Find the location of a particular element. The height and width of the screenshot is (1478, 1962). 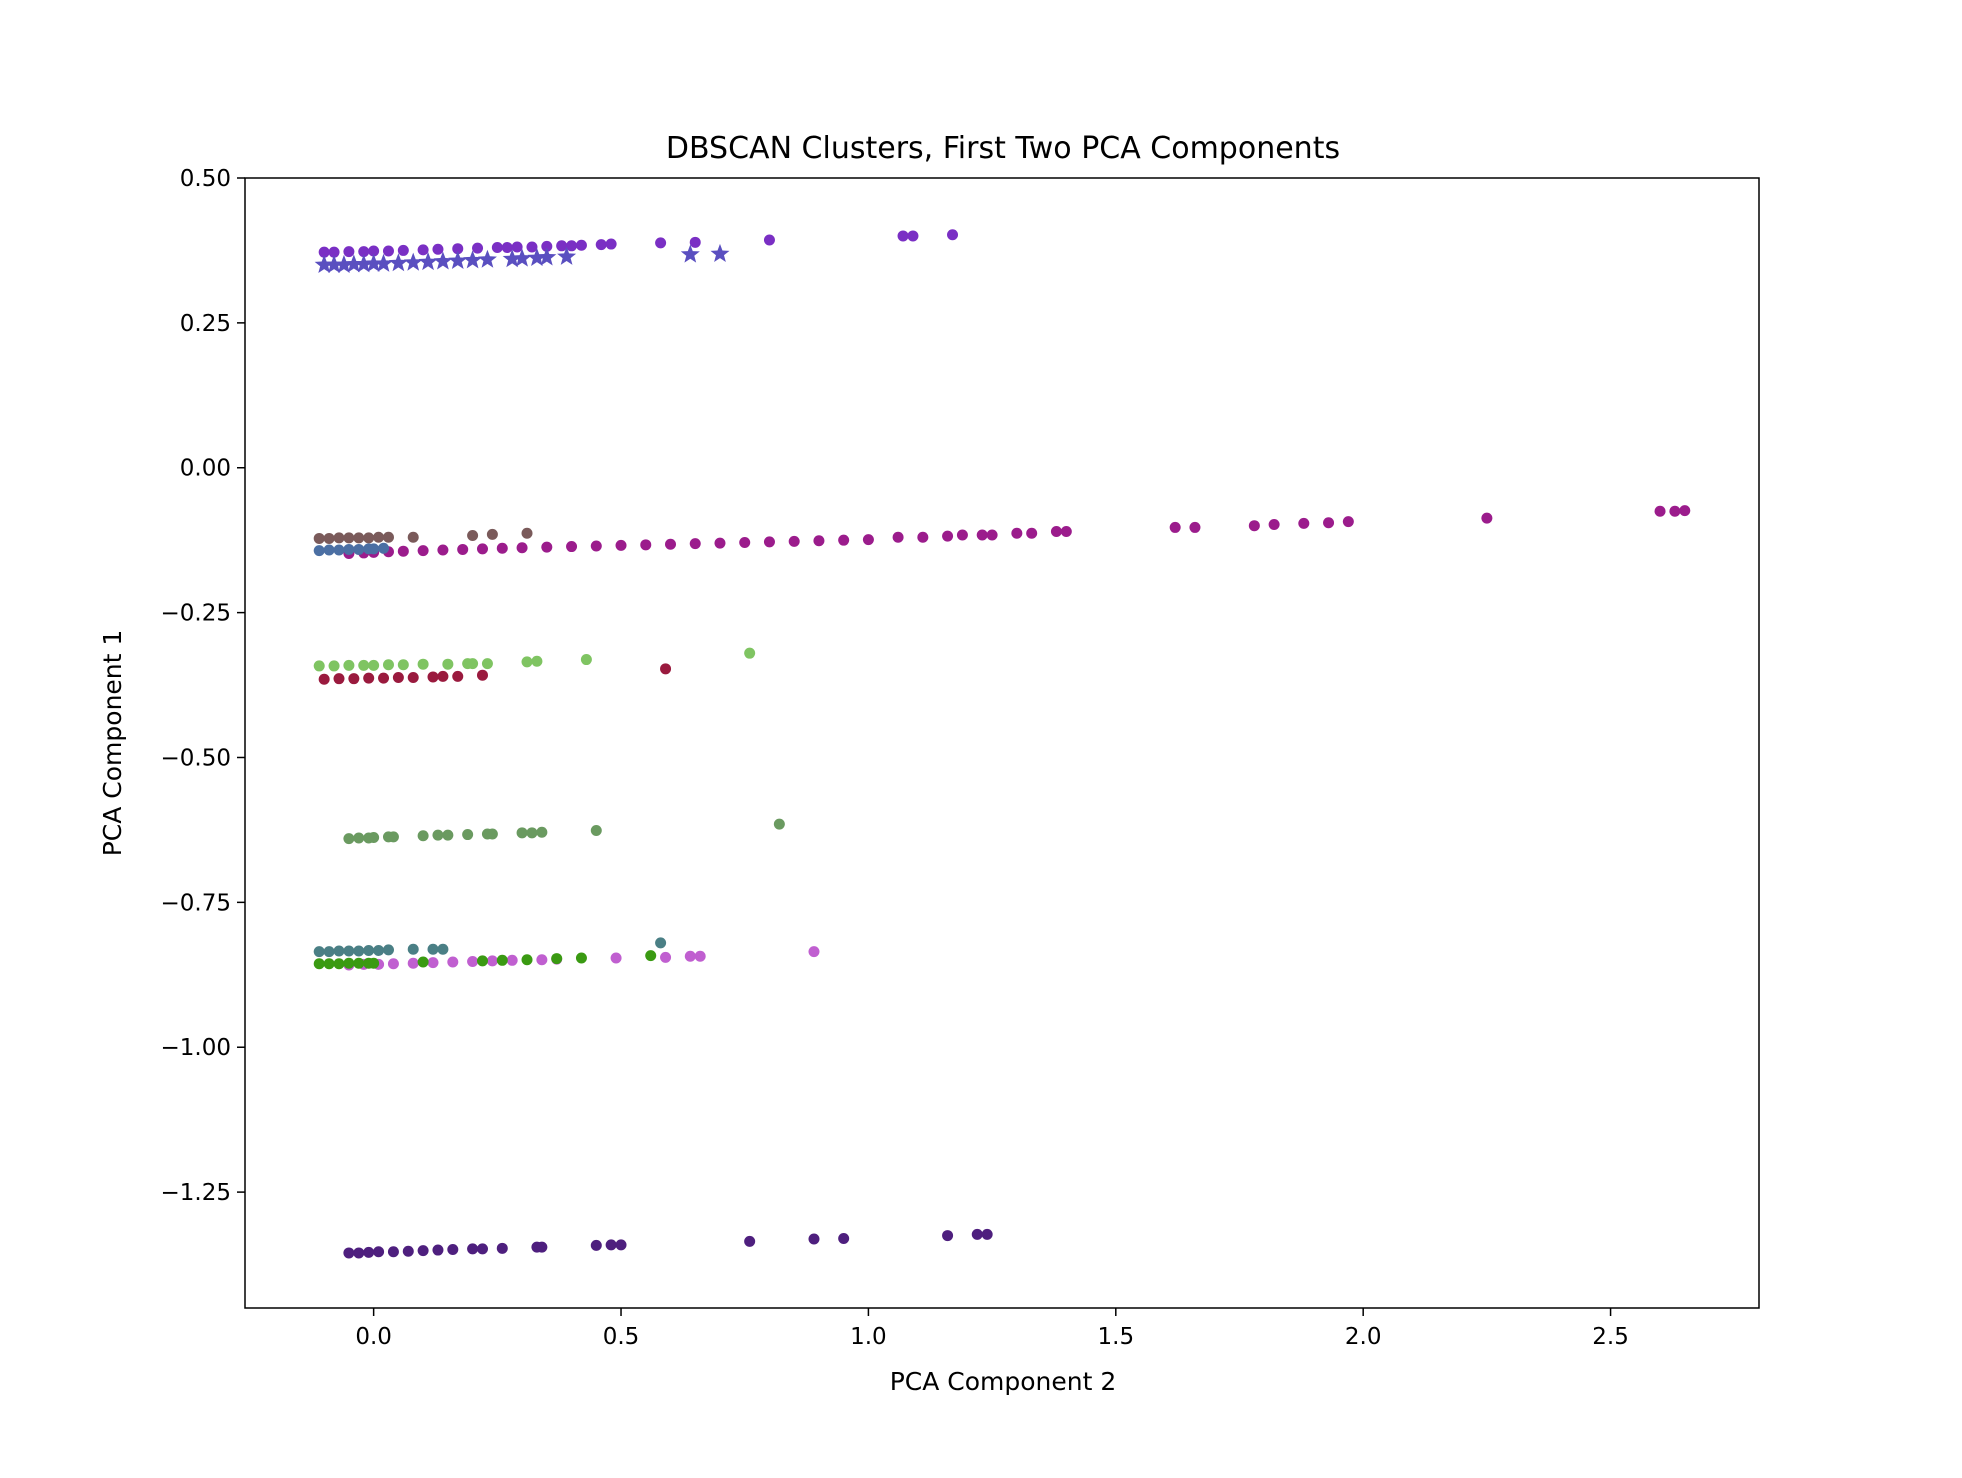

x-tick-label: 2.0 is located at coordinates (1363, 1337).